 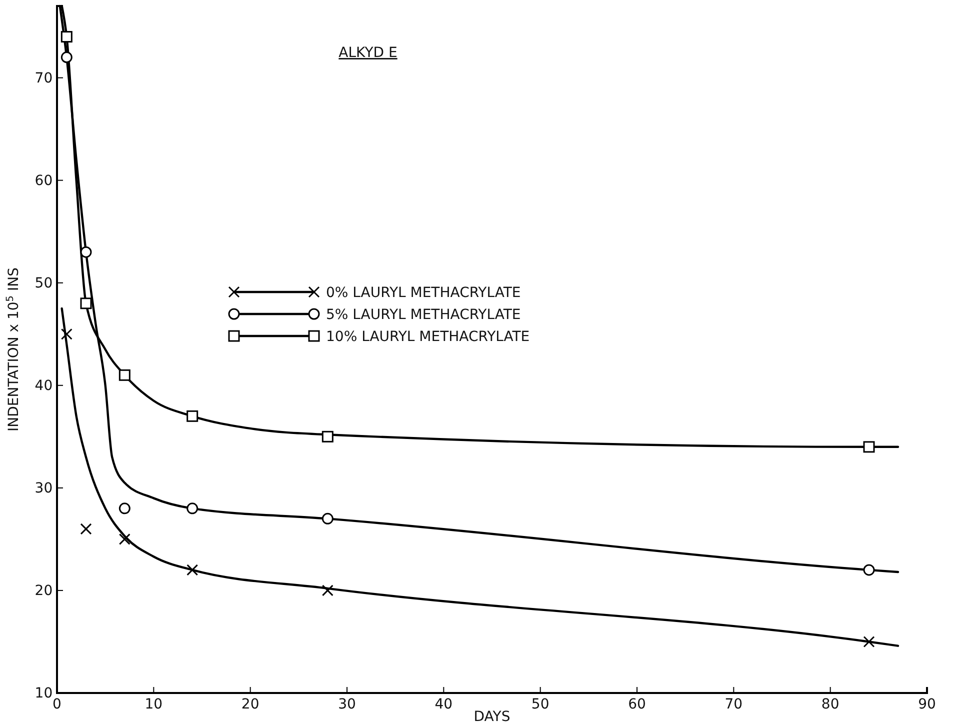 I want to click on x-tick-label: 40, so click(x=443, y=704).